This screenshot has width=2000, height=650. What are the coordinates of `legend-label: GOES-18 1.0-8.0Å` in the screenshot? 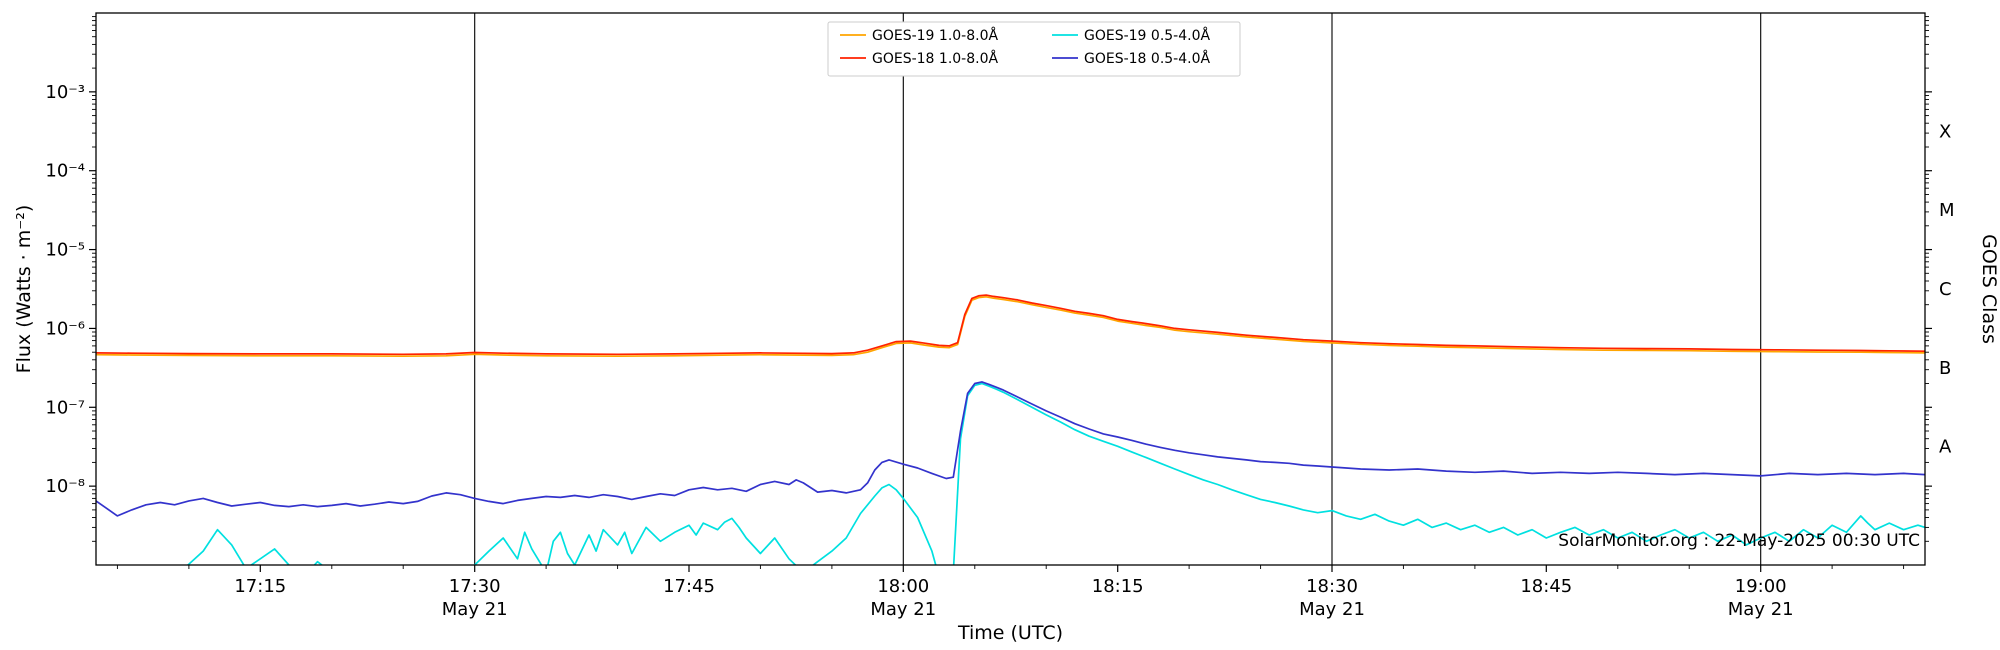 It's located at (935, 58).